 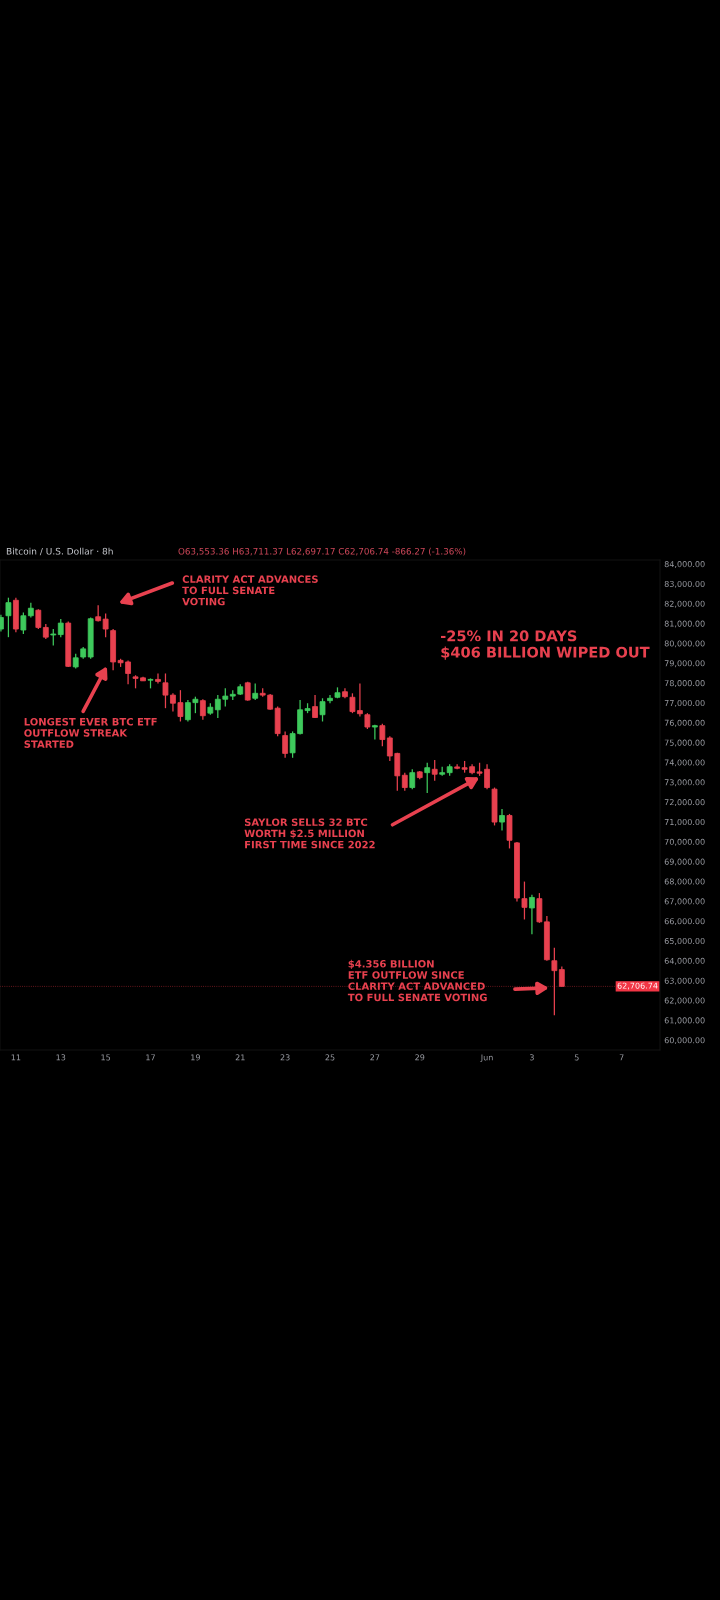 What do you see at coordinates (106, 1057) in the screenshot?
I see `x-tick-label: 15` at bounding box center [106, 1057].